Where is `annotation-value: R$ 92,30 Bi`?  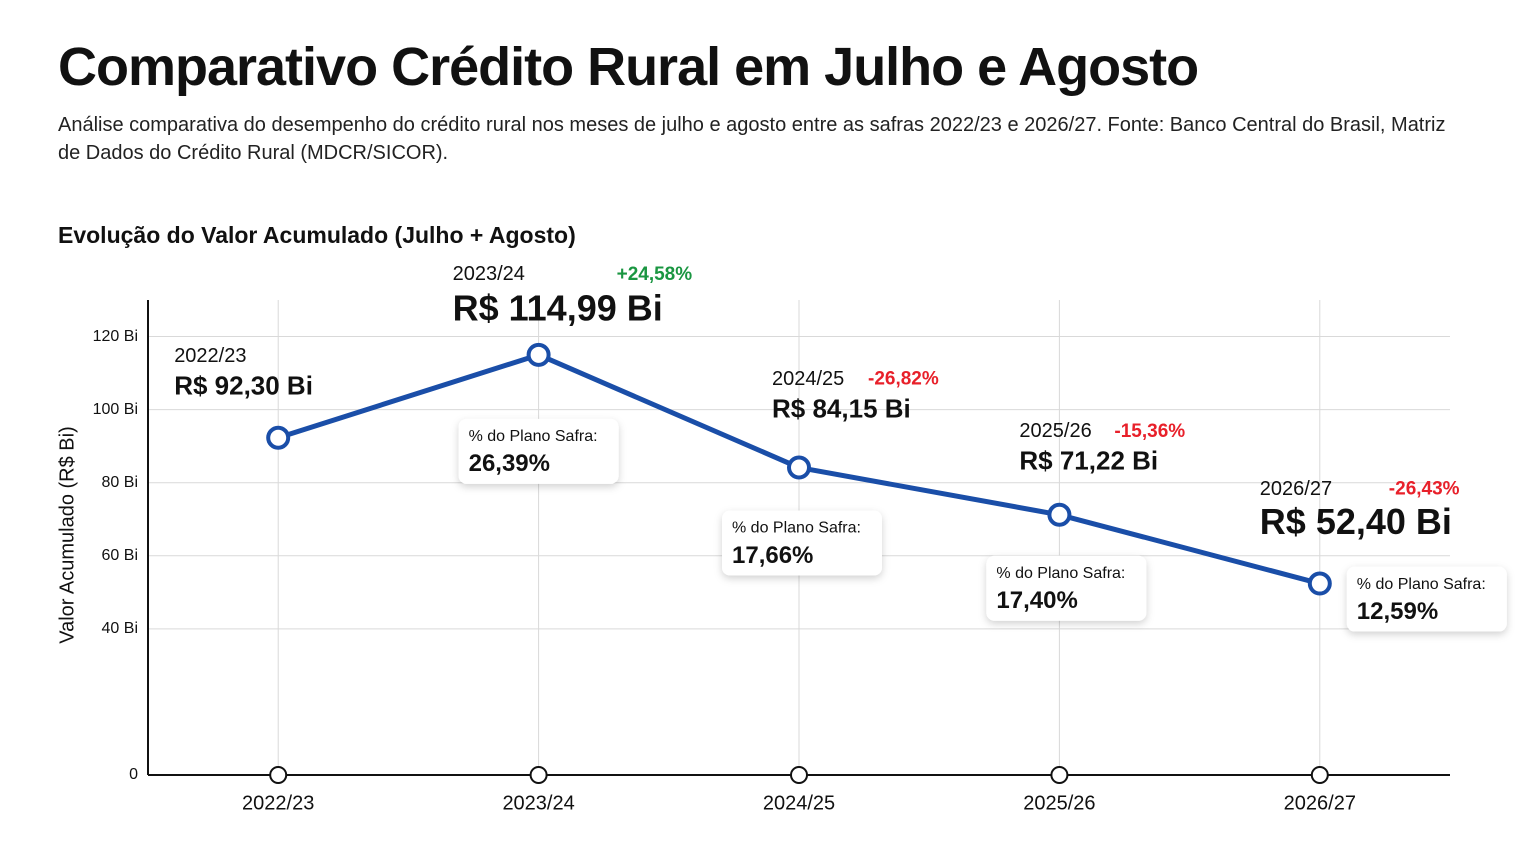
annotation-value: R$ 92,30 Bi is located at coordinates (243, 386).